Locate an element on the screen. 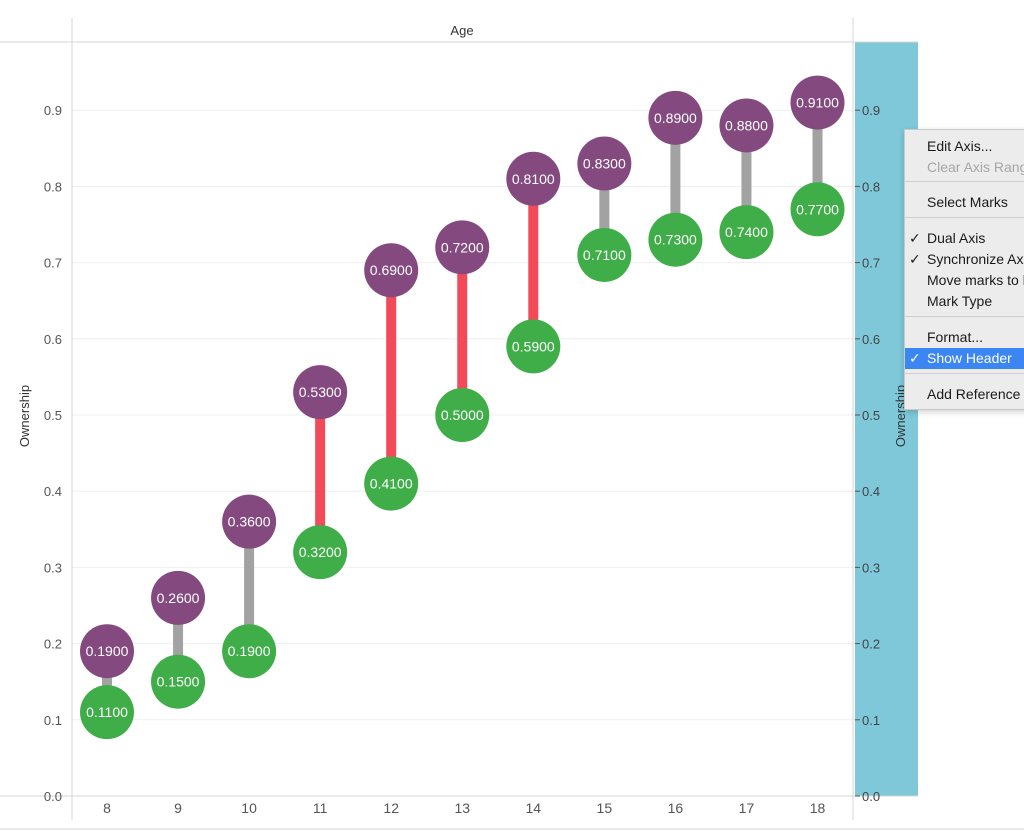 The width and height of the screenshot is (1024, 833). lower-data-label: 0.5000 is located at coordinates (462, 415).